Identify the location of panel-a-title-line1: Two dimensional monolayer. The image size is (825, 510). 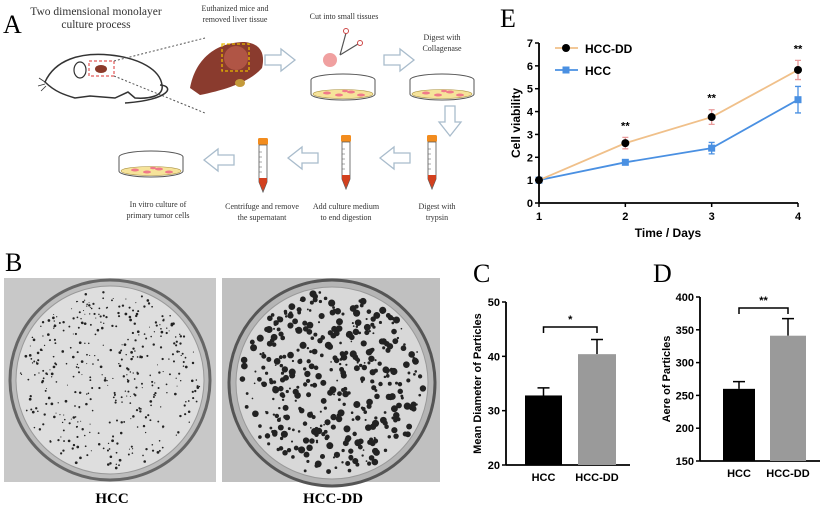
(96, 12).